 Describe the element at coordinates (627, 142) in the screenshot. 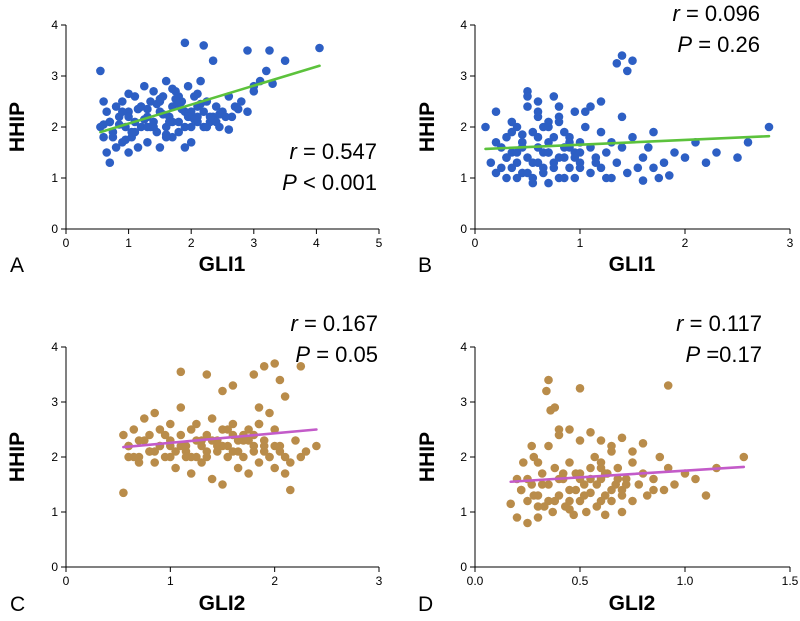

I see `regression-line` at that location.